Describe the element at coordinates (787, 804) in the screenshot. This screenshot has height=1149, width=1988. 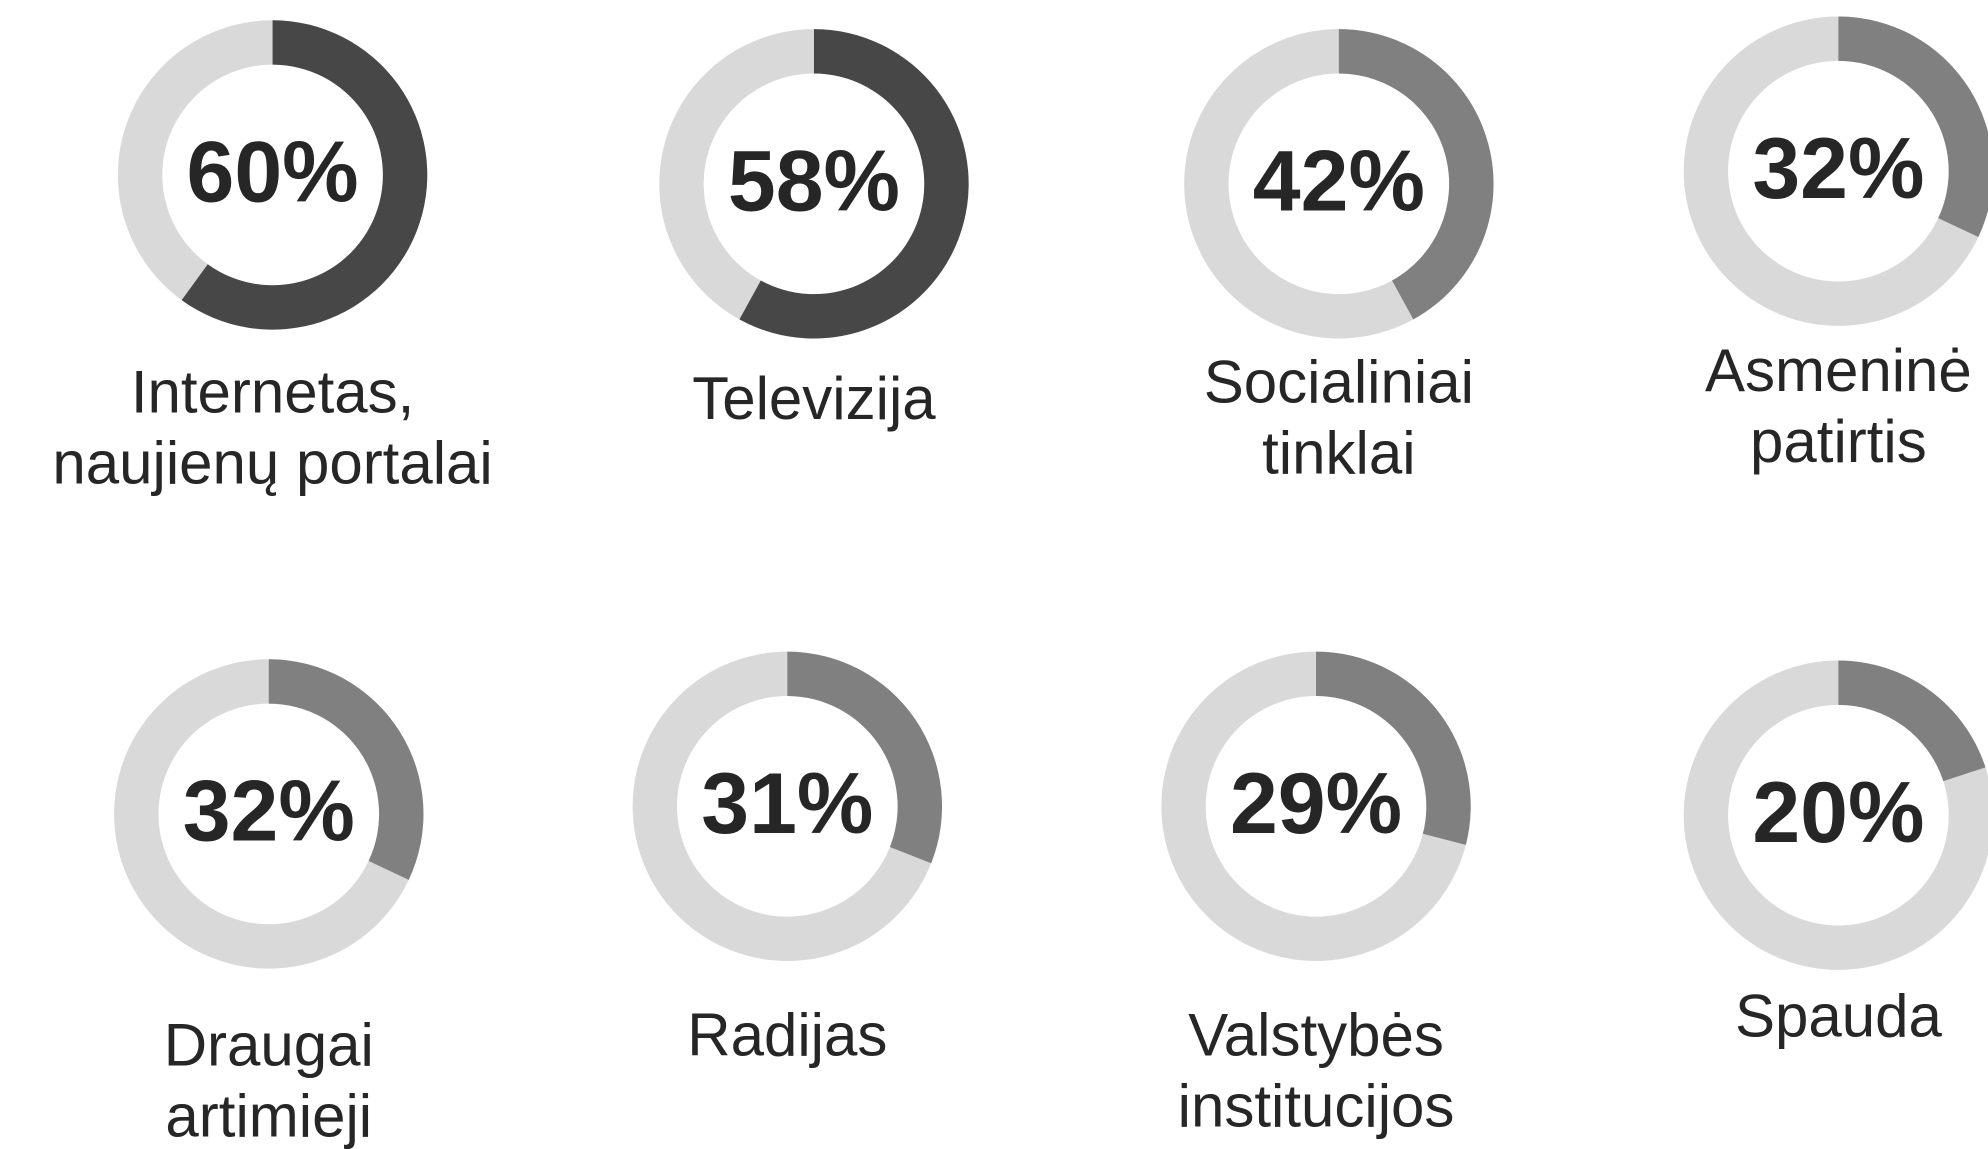
I see `value-label: 31%` at that location.